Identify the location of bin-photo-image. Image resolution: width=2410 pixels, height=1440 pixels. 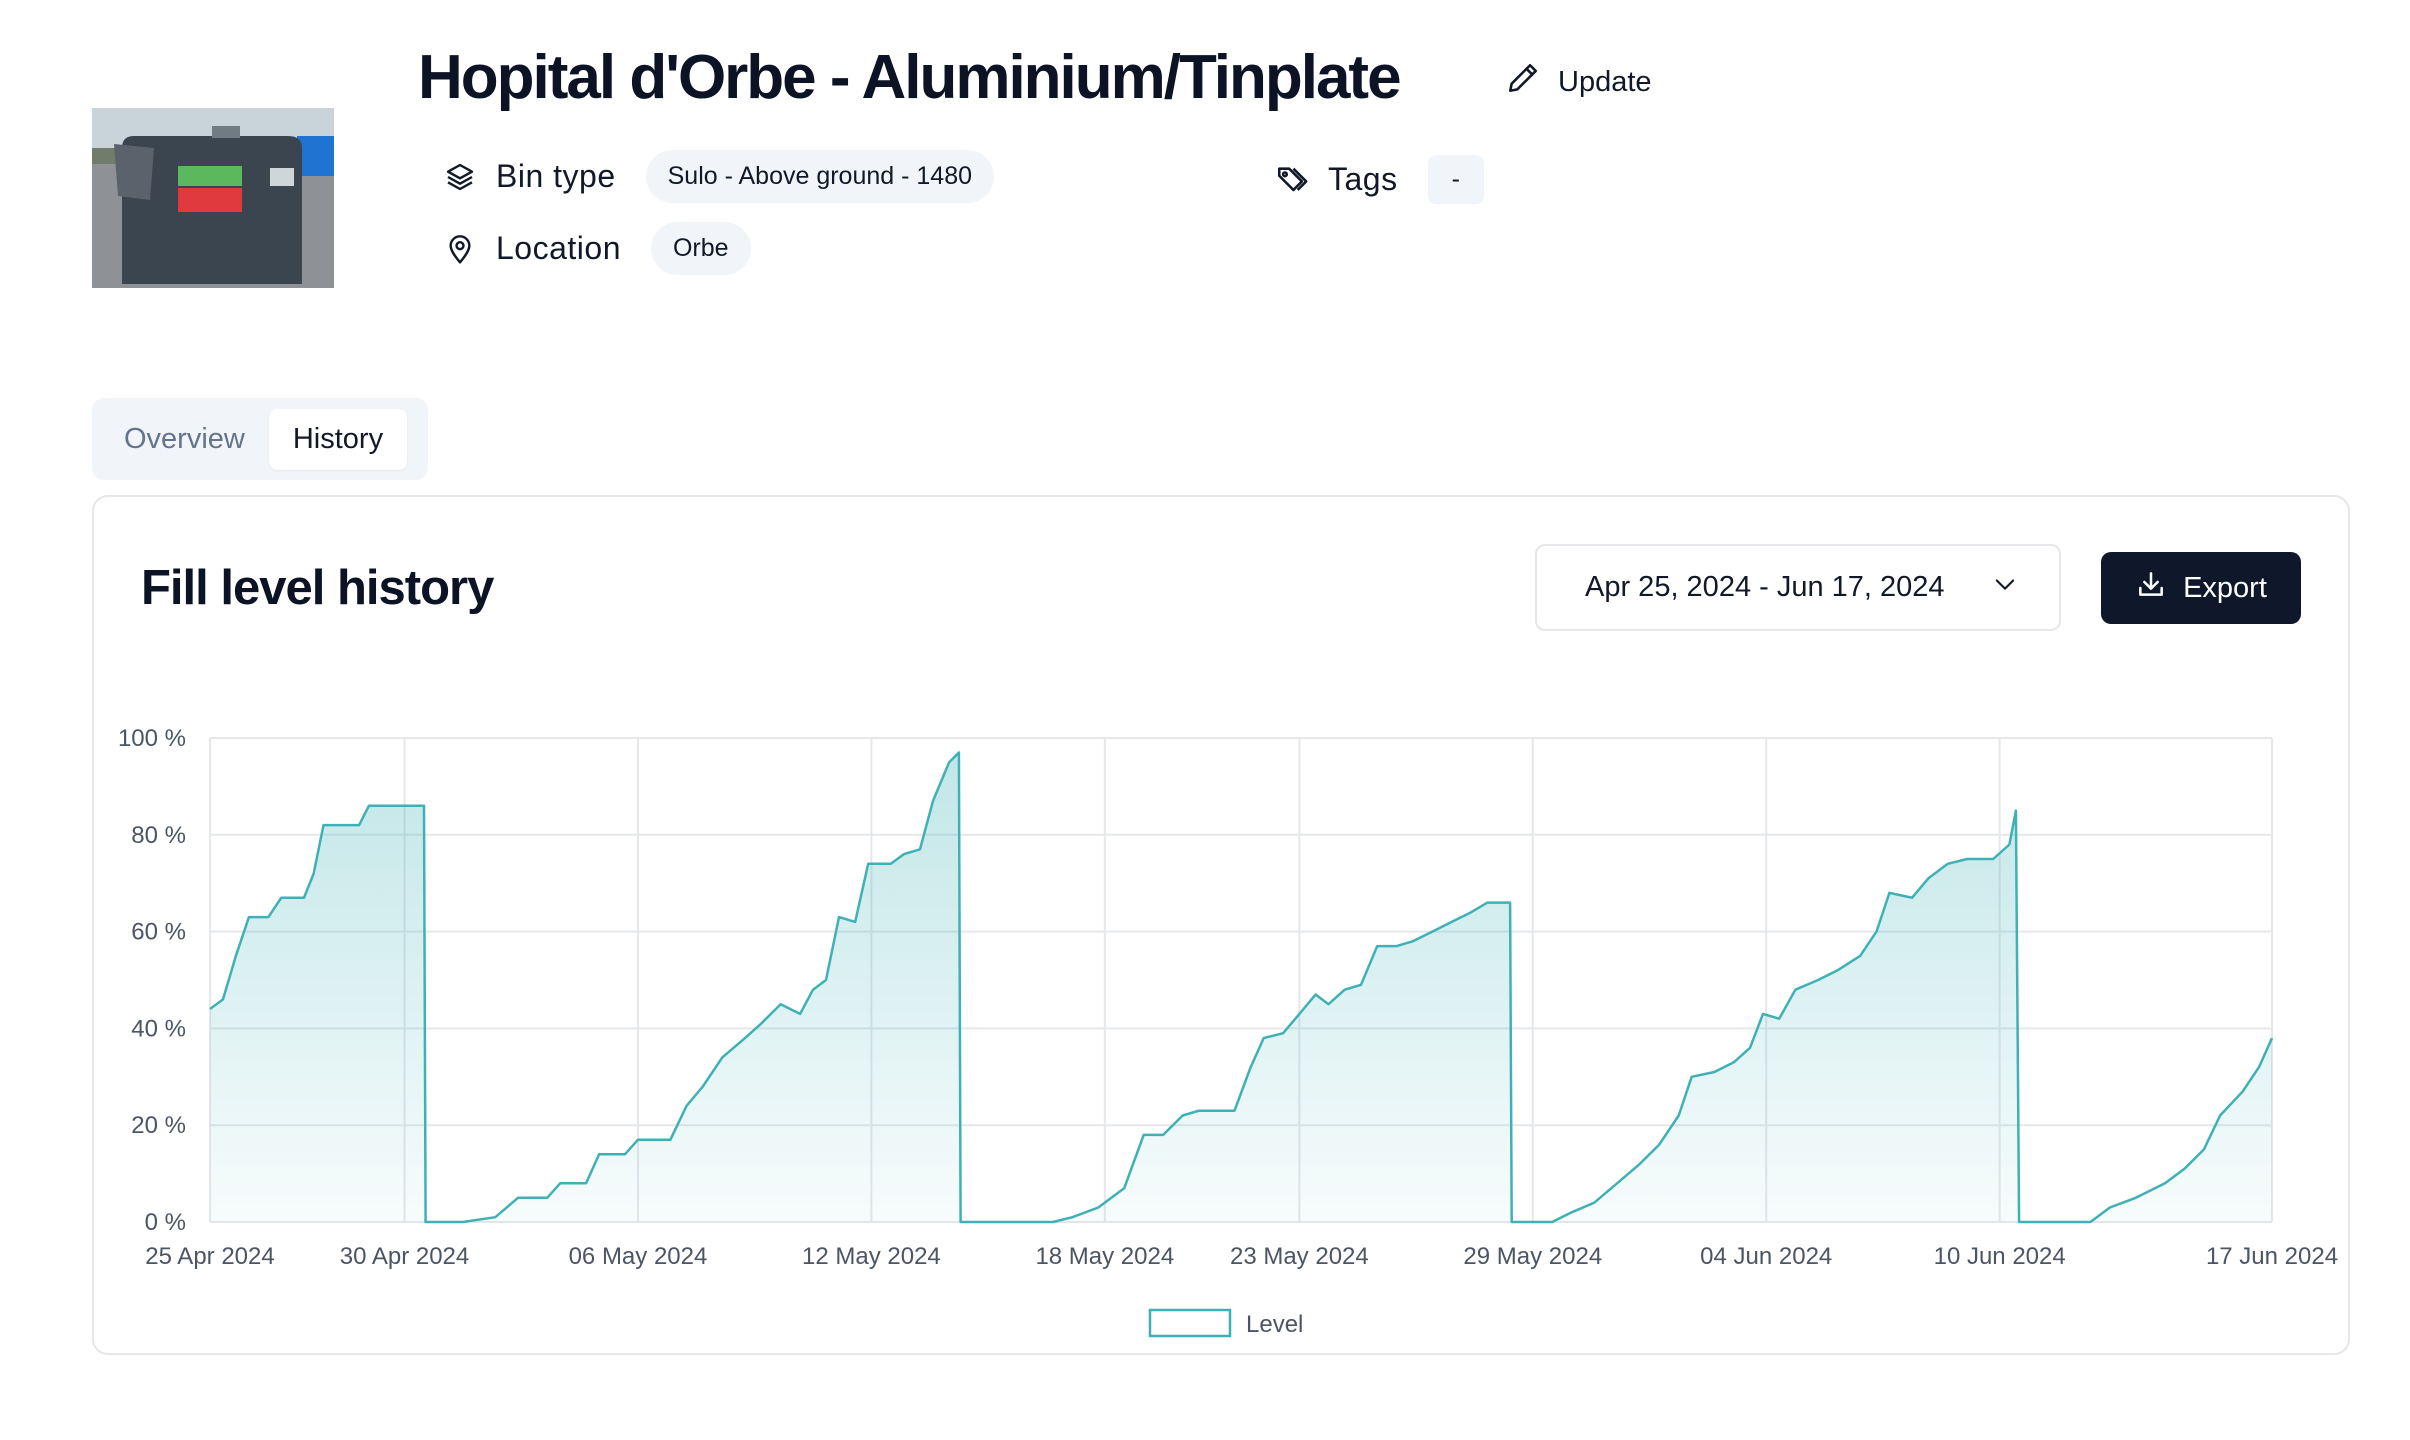
(213, 198).